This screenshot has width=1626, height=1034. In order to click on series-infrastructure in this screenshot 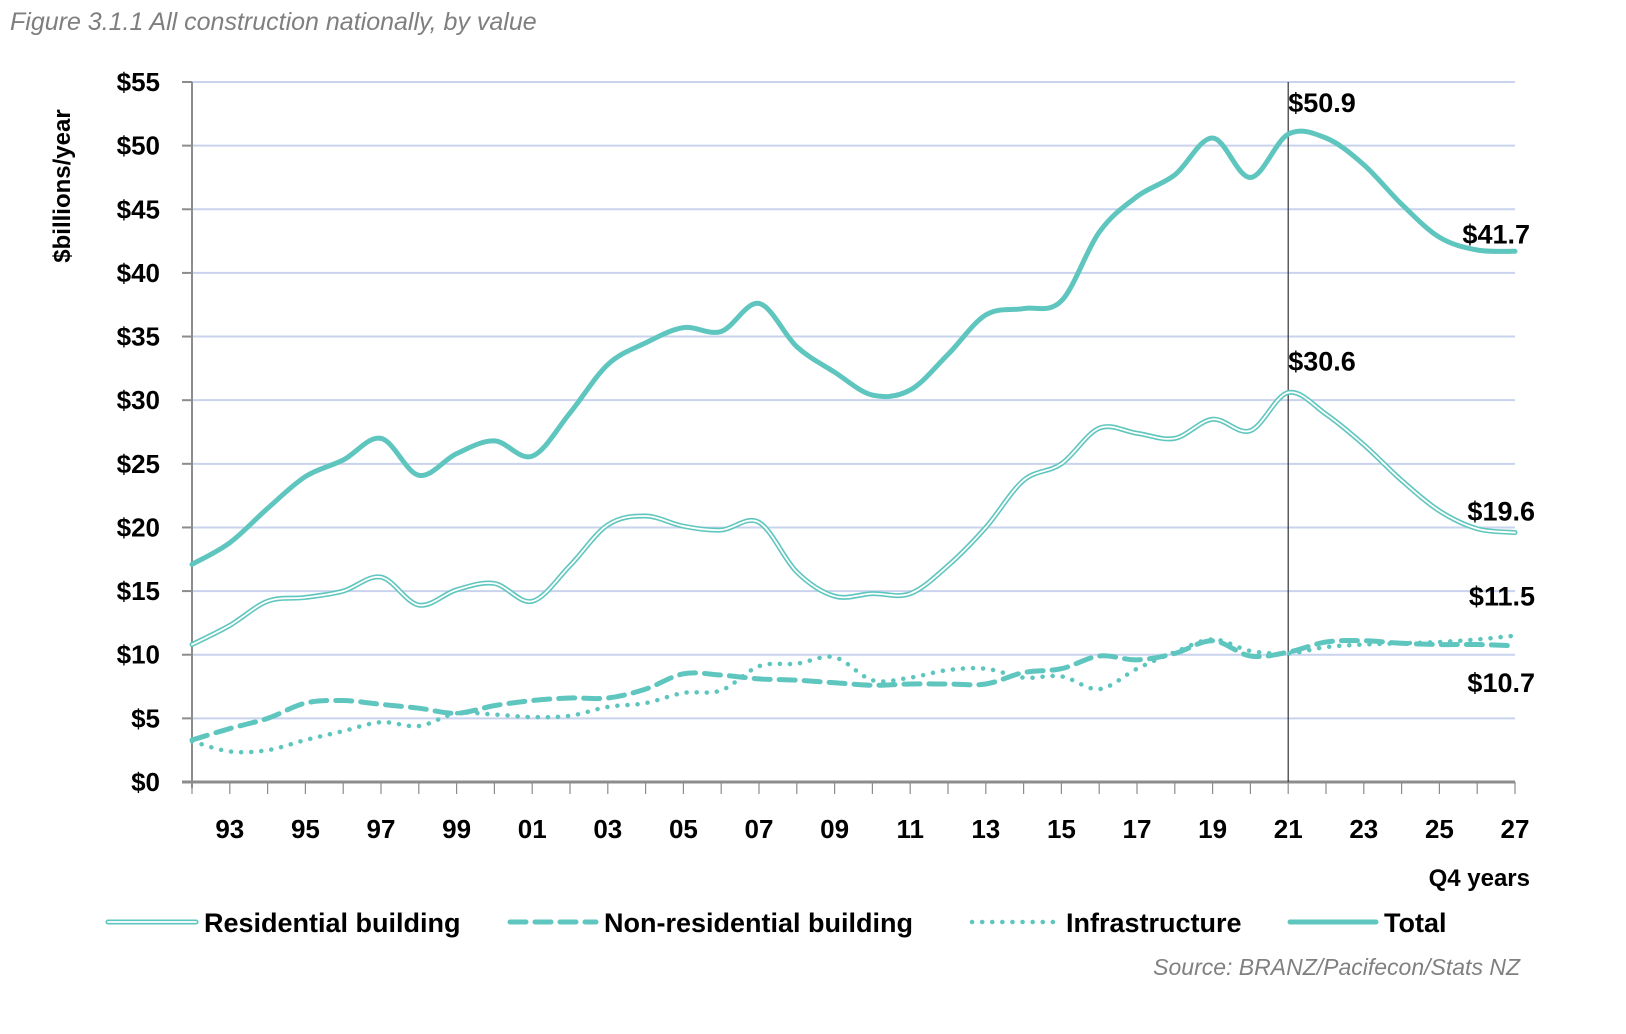, I will do `click(853, 694)`.